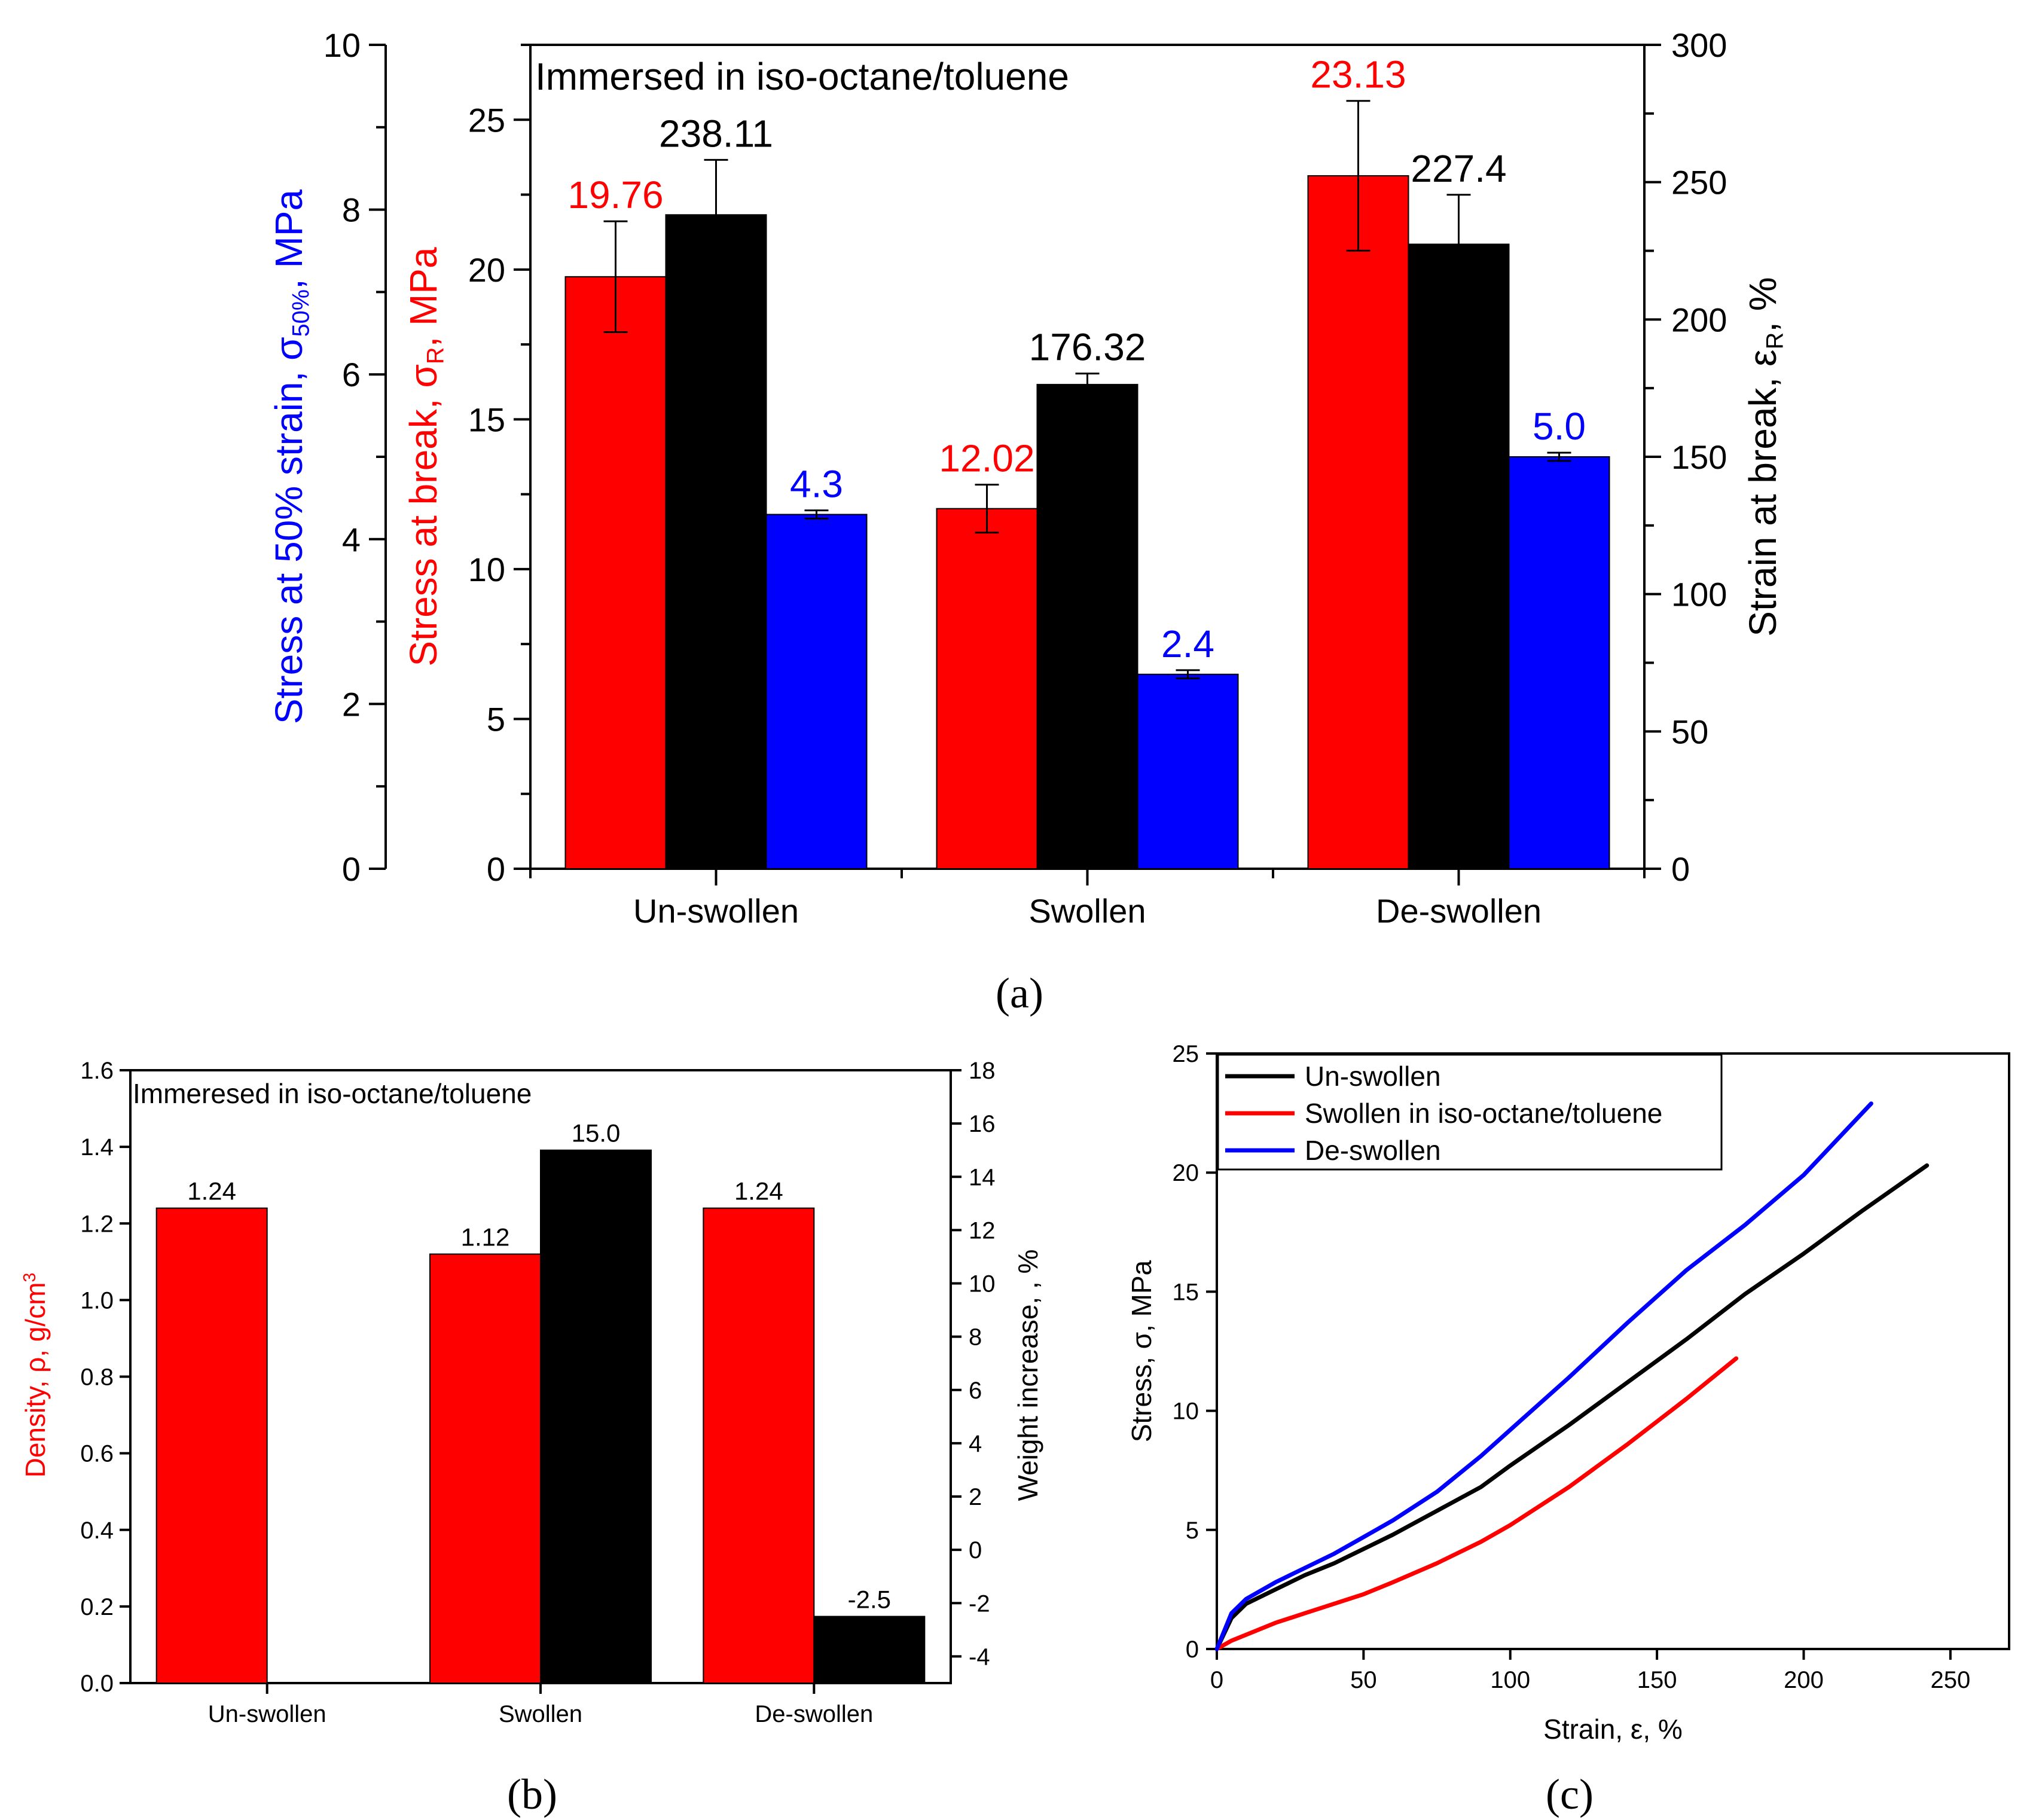 The height and width of the screenshot is (1820, 2039). What do you see at coordinates (982, 1177) in the screenshot?
I see `panel-b-right-tick-label: 14` at bounding box center [982, 1177].